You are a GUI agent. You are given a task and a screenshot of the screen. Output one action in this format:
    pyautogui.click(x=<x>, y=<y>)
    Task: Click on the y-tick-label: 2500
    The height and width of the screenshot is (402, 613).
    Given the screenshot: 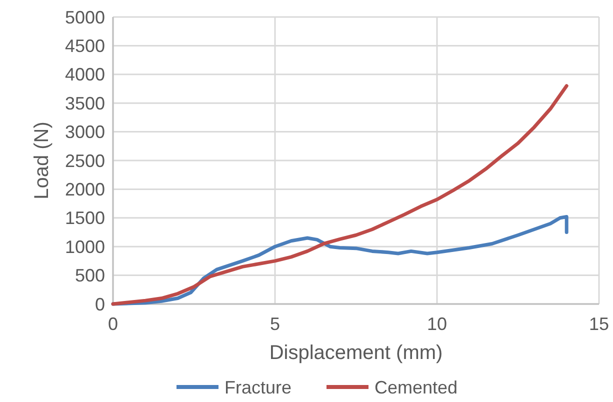 What is the action you would take?
    pyautogui.click(x=84, y=160)
    